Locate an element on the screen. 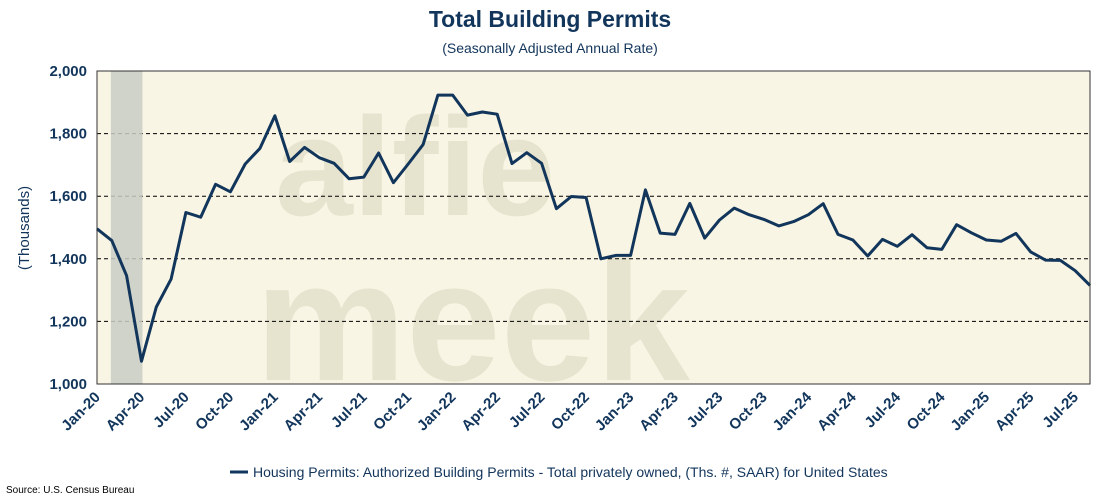 The height and width of the screenshot is (500, 1100). x-tick-label: Jul-23 is located at coordinates (705, 410).